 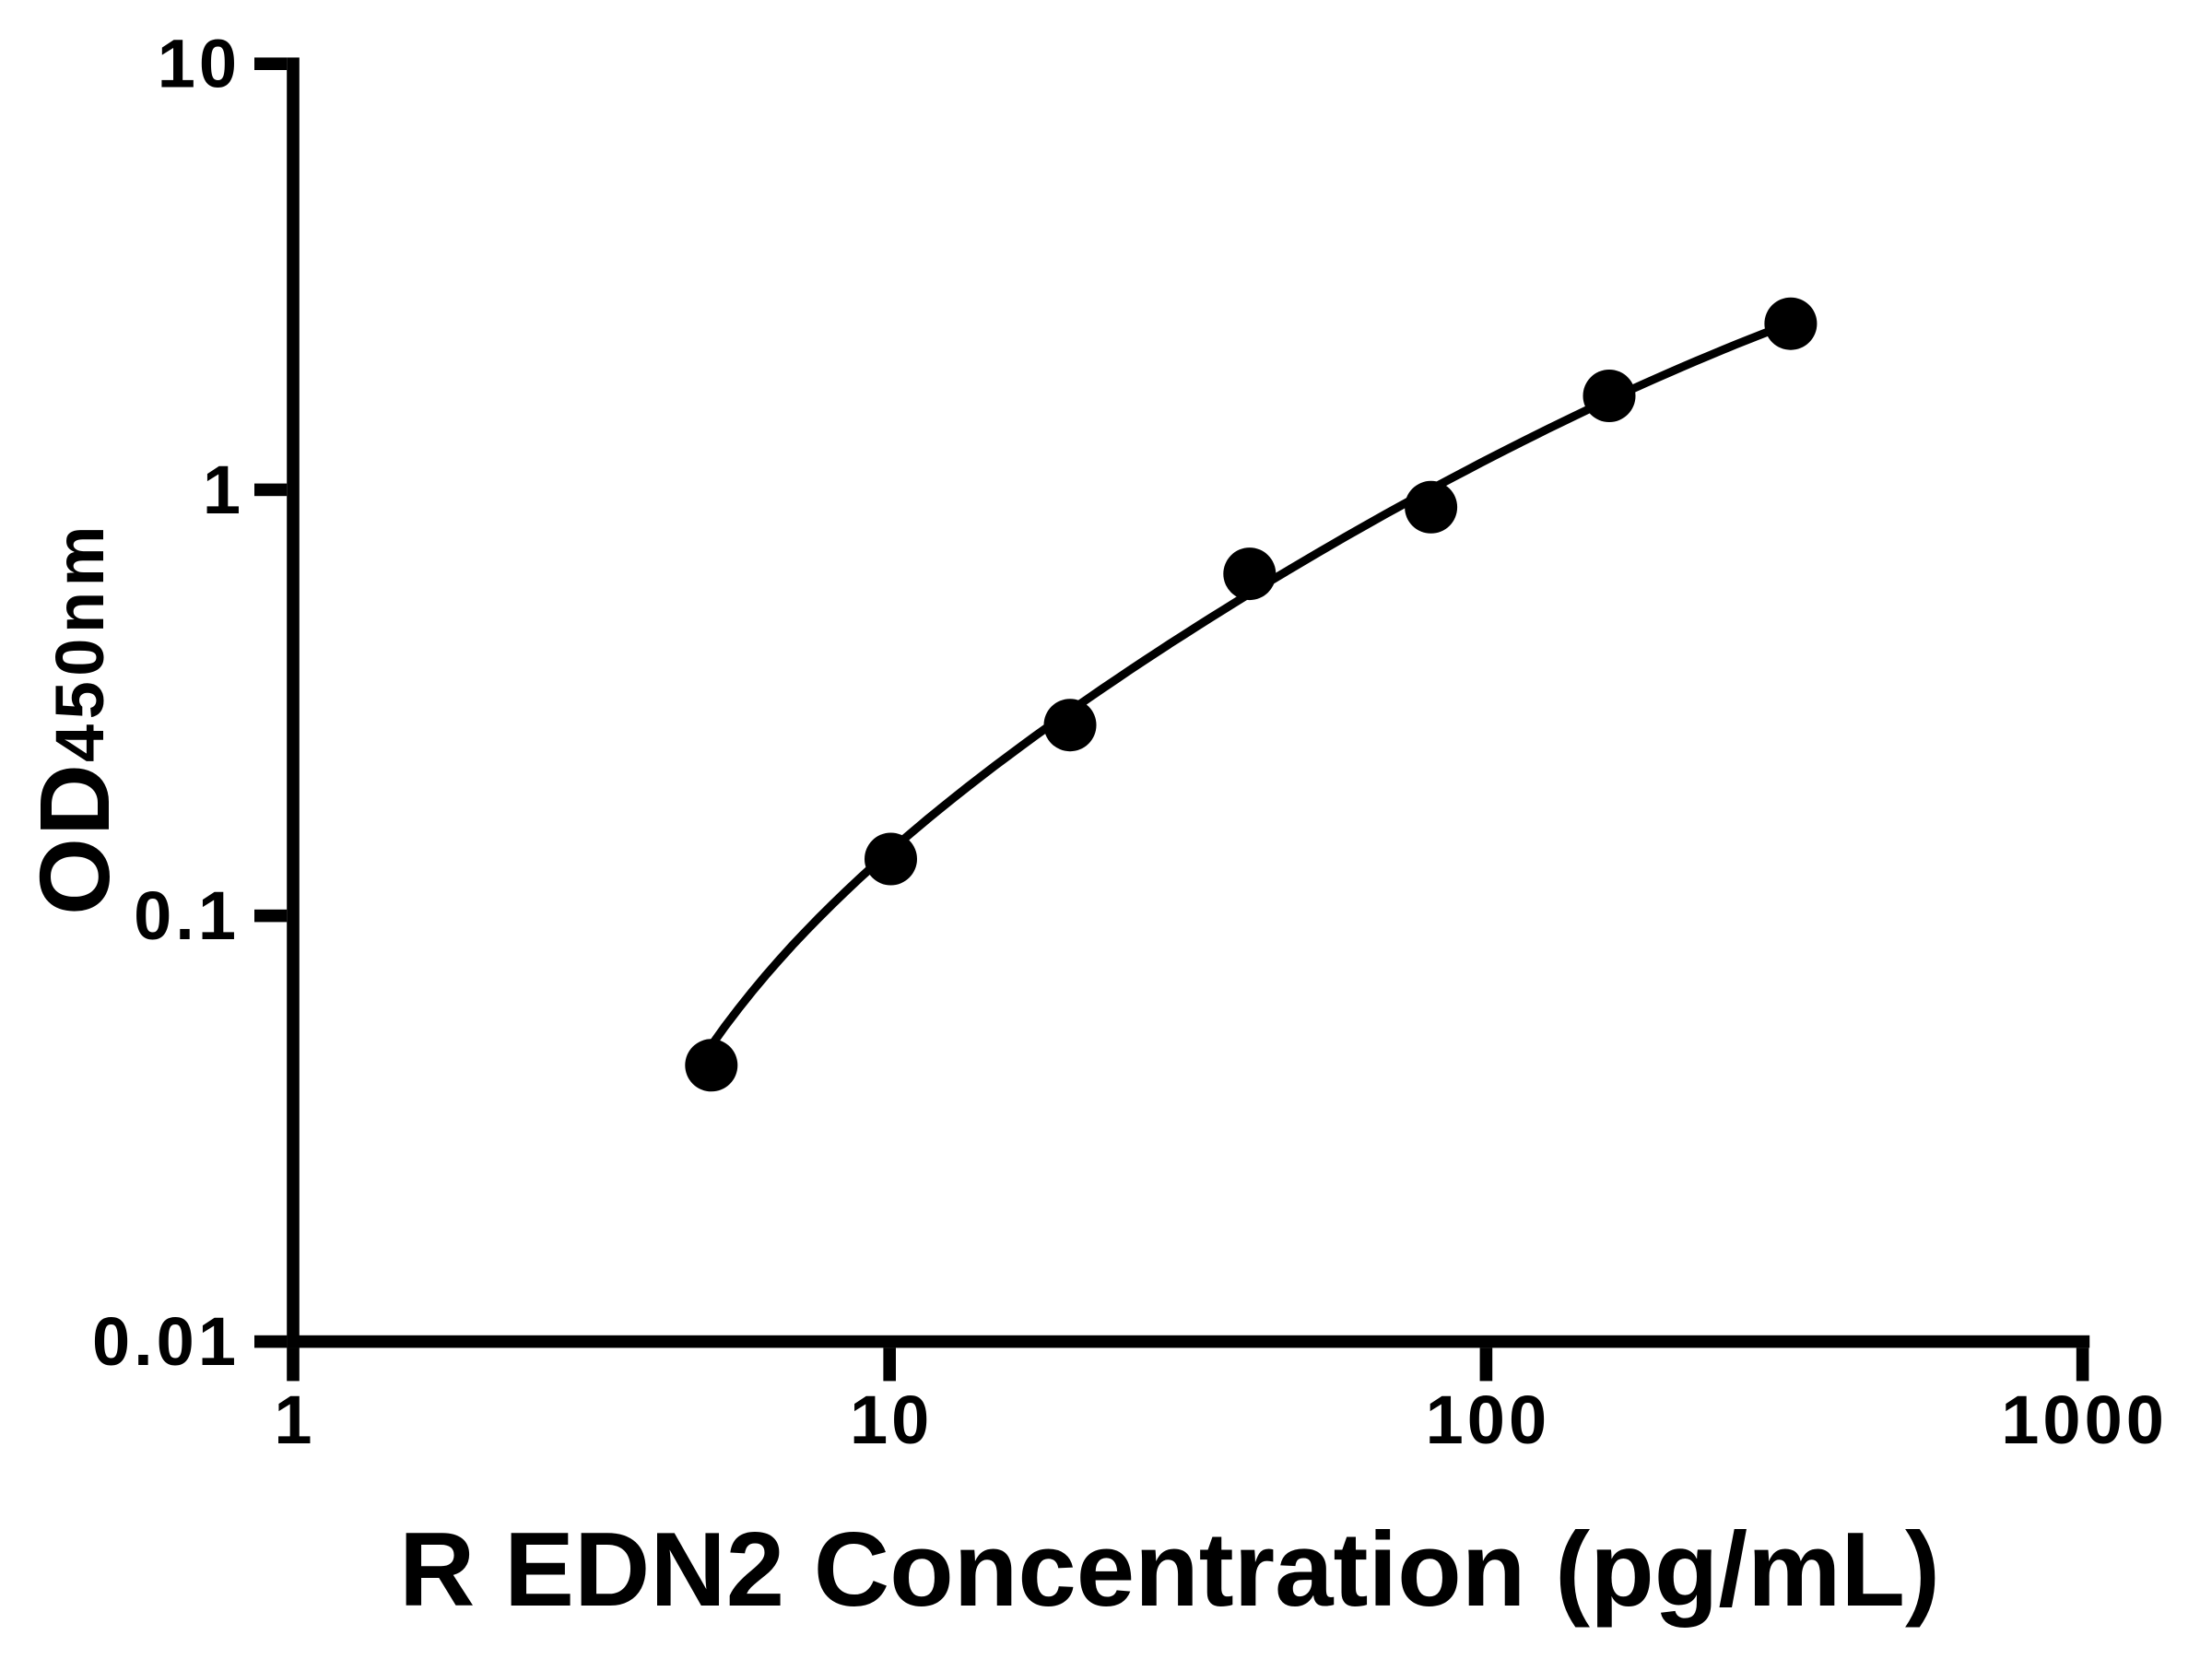 What do you see at coordinates (2084, 1420) in the screenshot?
I see `svg-text: 1000` at bounding box center [2084, 1420].